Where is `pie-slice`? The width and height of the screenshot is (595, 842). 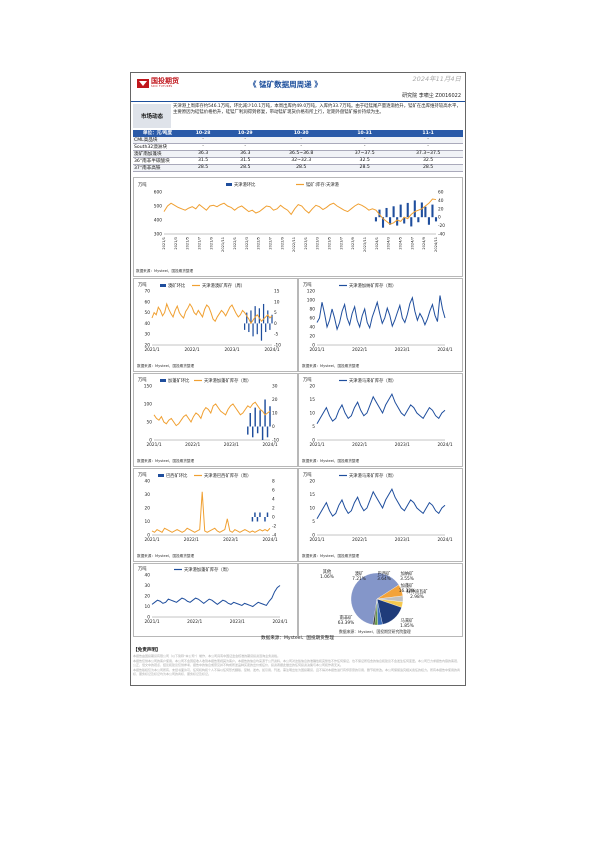 pie-slice is located at coordinates (375, 598).